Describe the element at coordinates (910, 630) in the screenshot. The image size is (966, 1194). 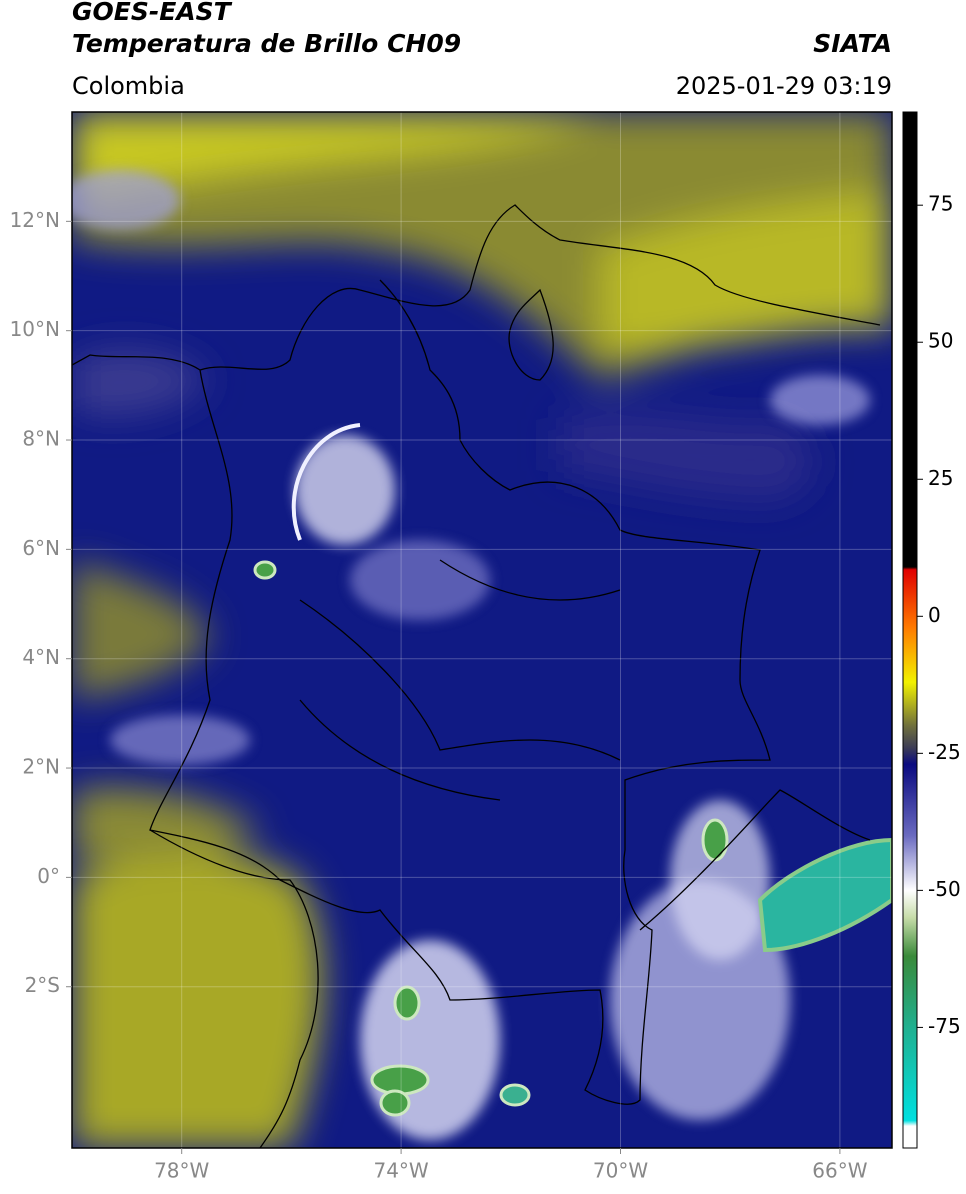
I see `colorbar` at that location.